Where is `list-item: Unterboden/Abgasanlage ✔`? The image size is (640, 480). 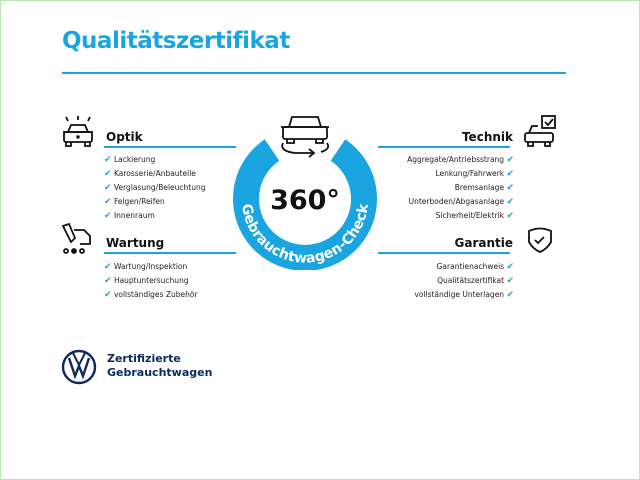 list-item: Unterboden/Abgasanlage ✔ is located at coordinates (461, 202).